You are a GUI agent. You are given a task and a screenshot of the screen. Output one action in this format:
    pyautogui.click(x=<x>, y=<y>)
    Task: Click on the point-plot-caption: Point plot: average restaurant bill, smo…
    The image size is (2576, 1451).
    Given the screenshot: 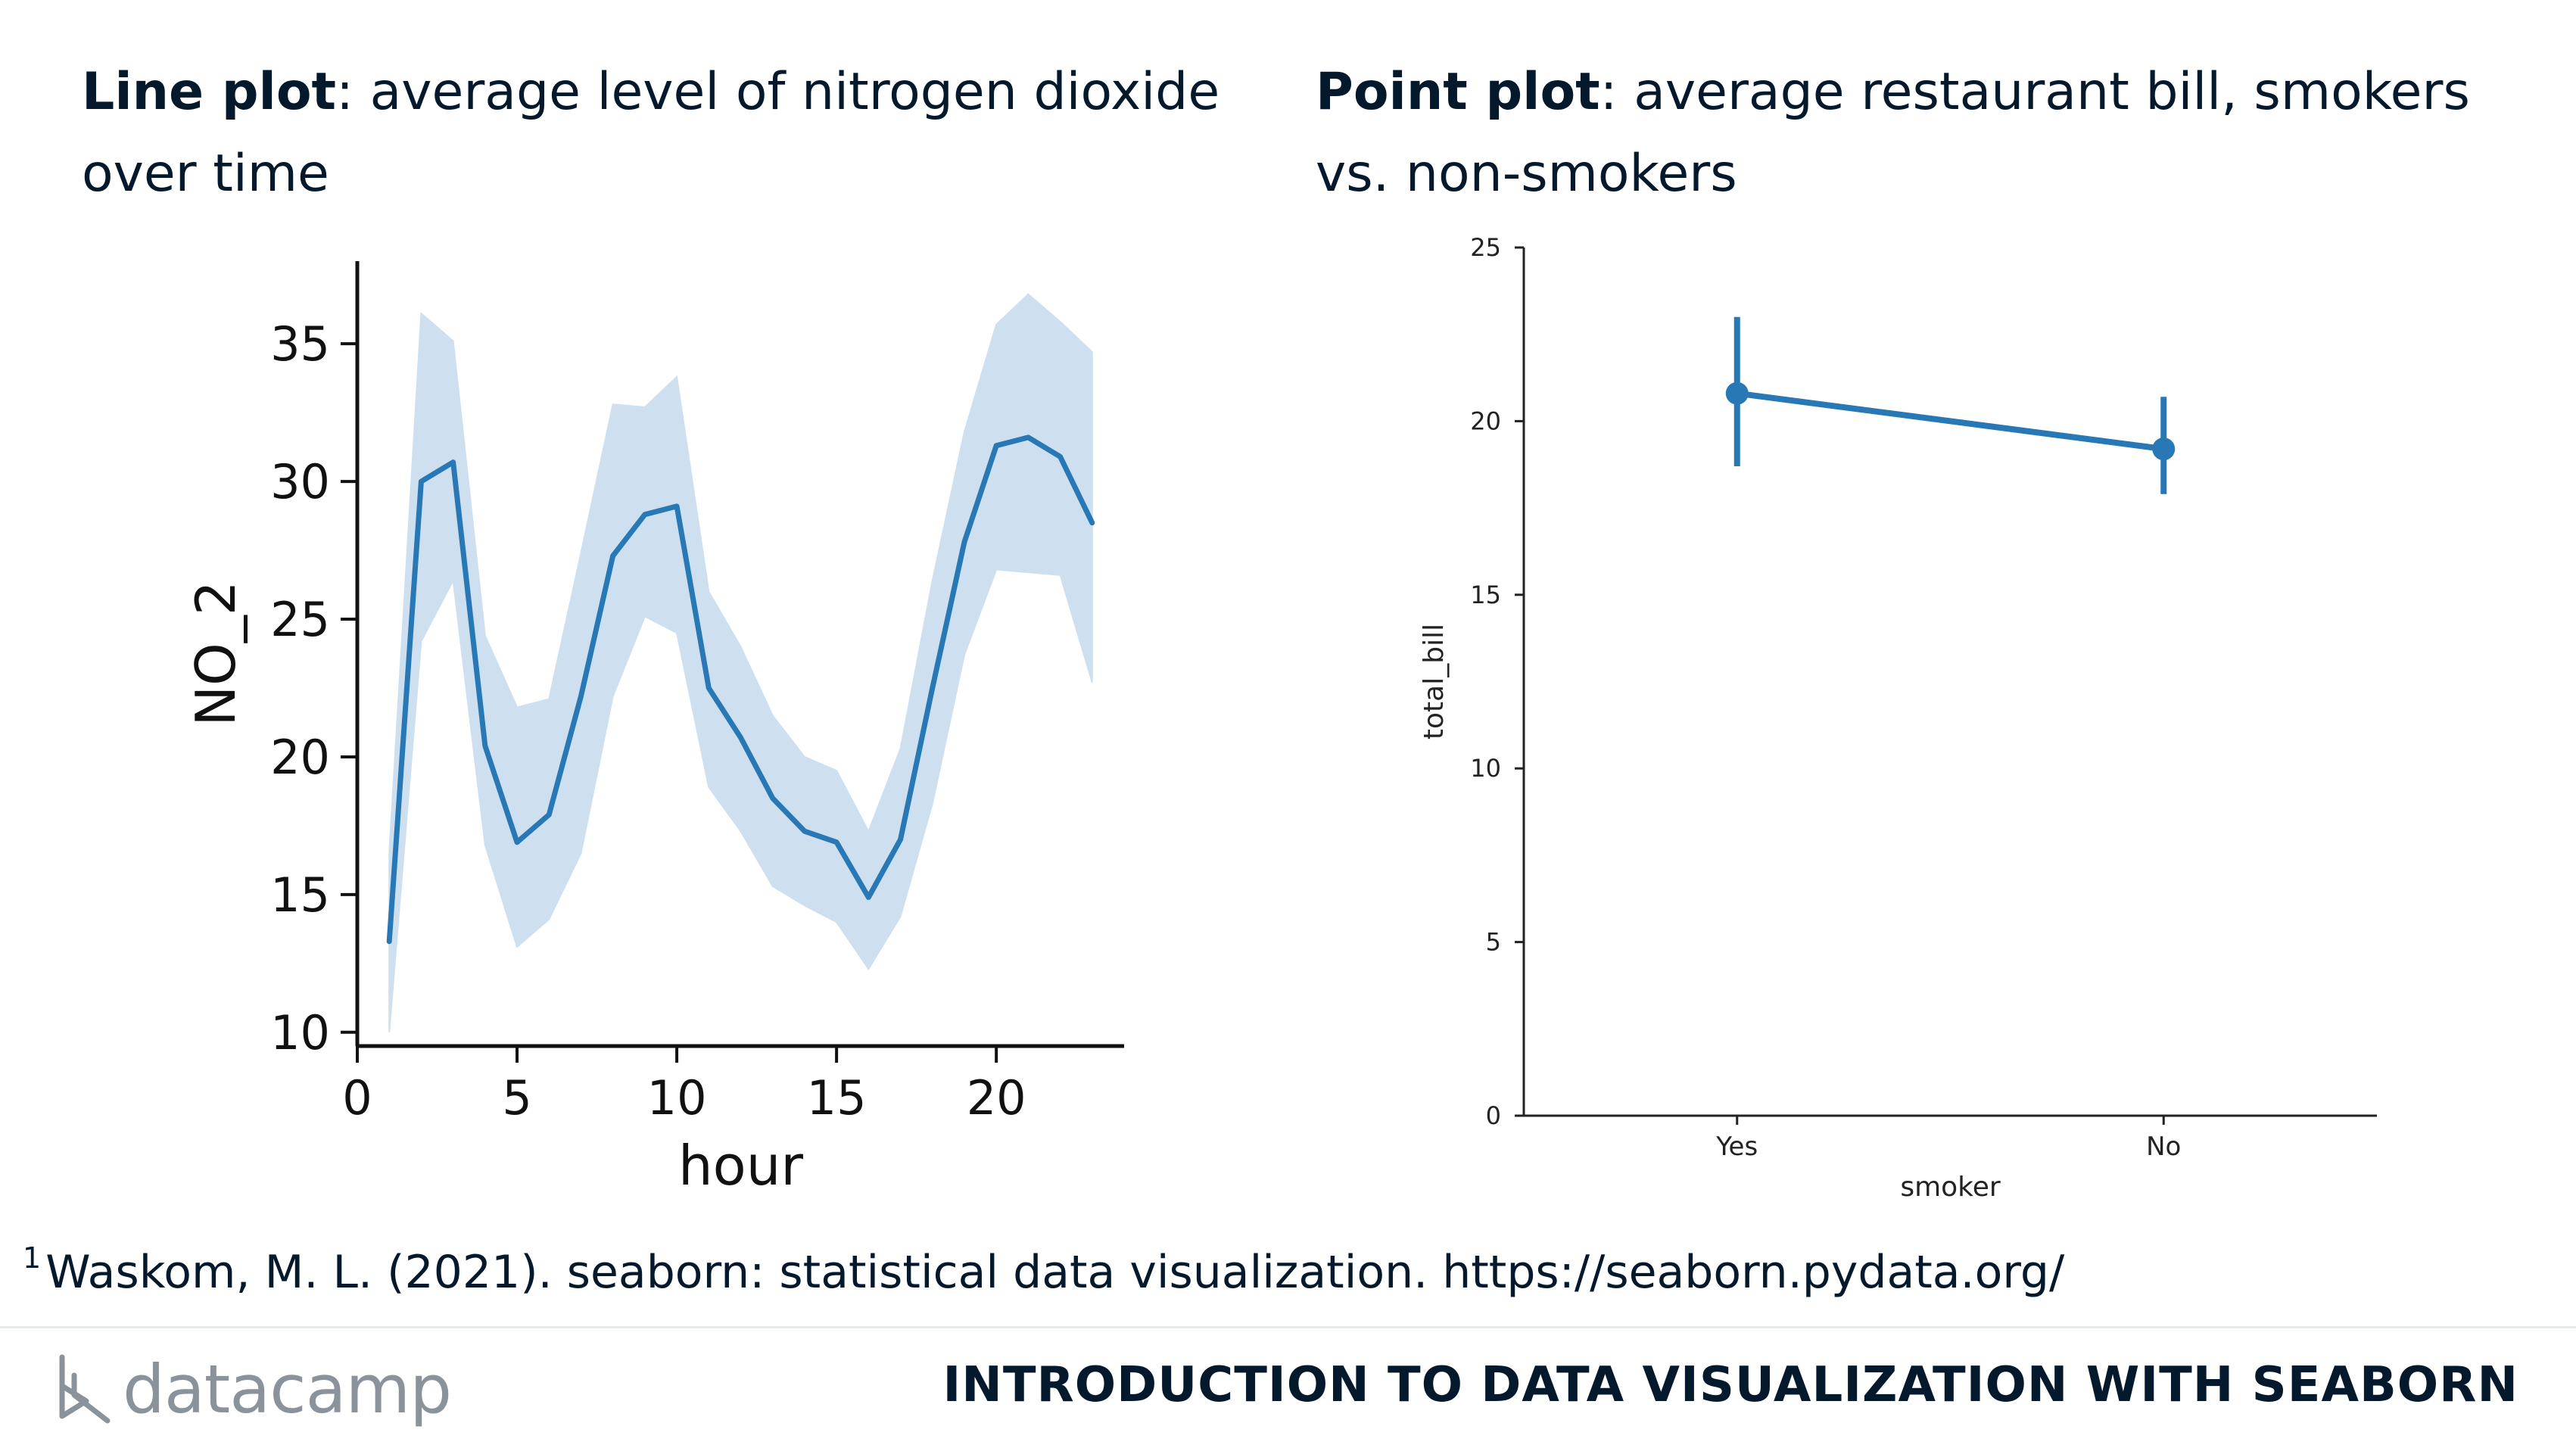 What is the action you would take?
    pyautogui.click(x=1929, y=133)
    